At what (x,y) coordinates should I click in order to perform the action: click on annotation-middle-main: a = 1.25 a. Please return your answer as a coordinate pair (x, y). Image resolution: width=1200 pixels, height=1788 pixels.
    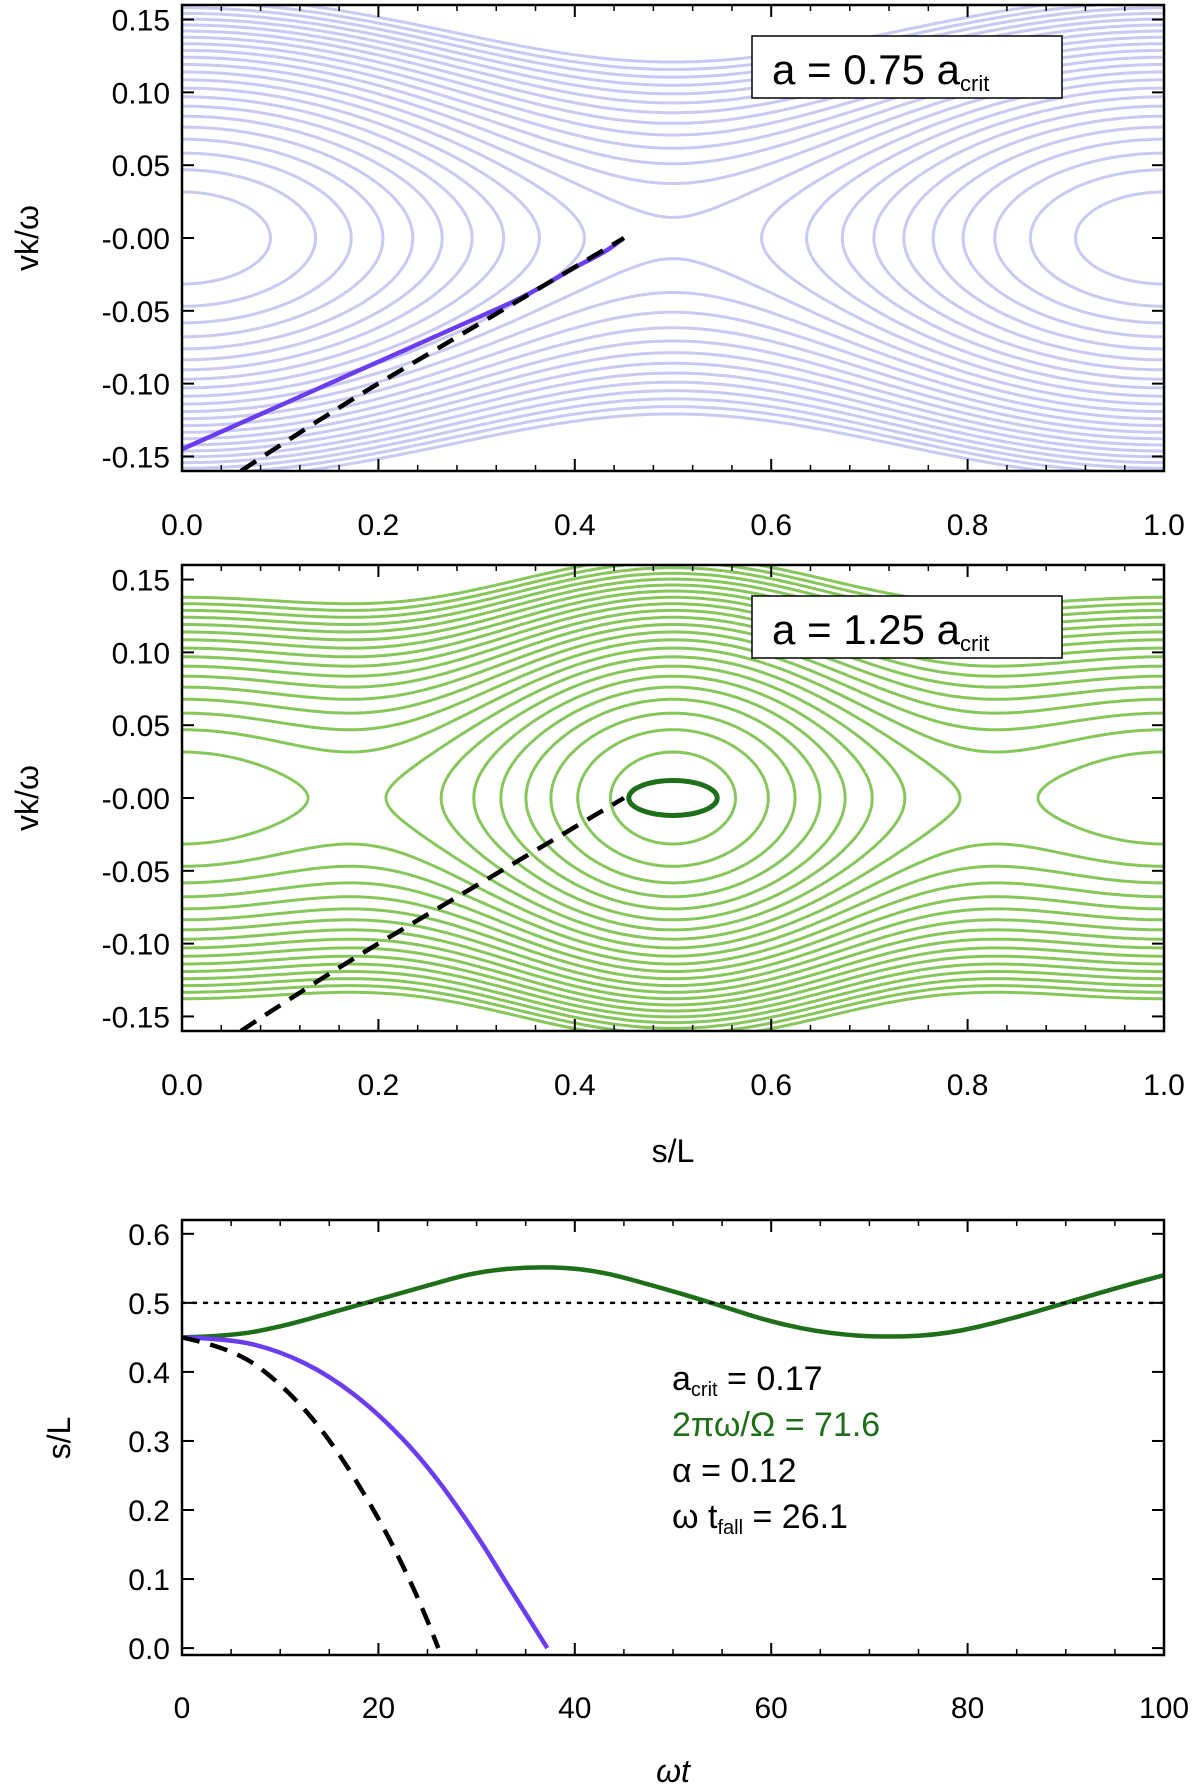
    Looking at the image, I should click on (866, 629).